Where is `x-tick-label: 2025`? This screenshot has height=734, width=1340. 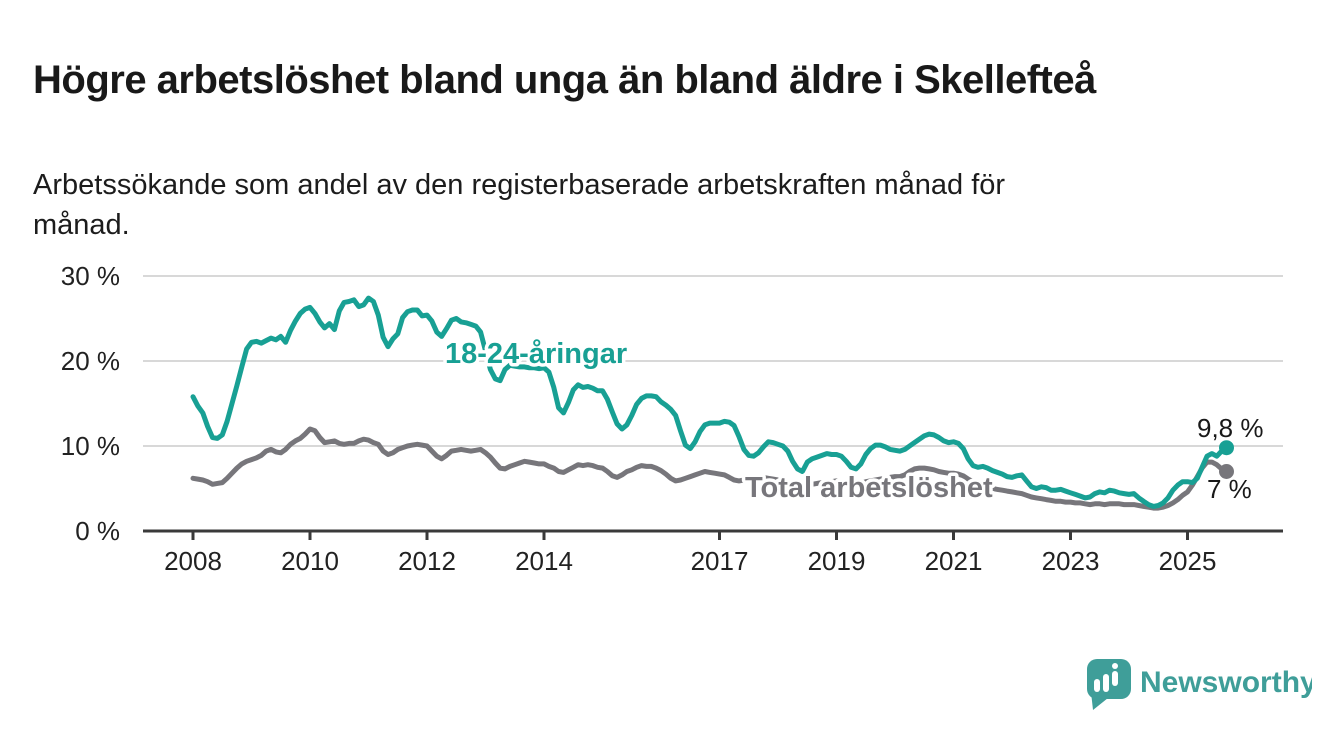
x-tick-label: 2025 is located at coordinates (1188, 561).